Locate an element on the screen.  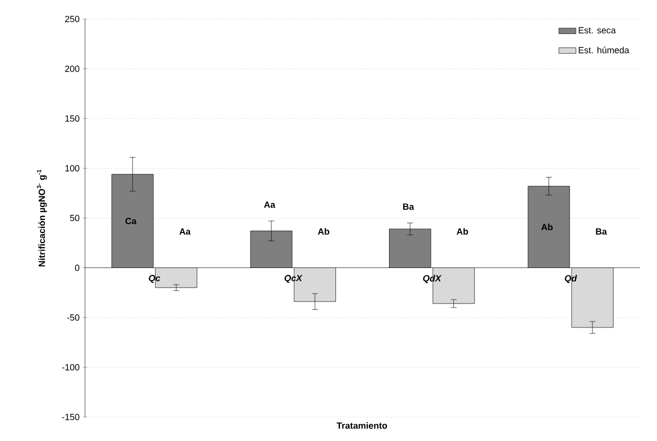
annotation: Ca is located at coordinates (131, 221).